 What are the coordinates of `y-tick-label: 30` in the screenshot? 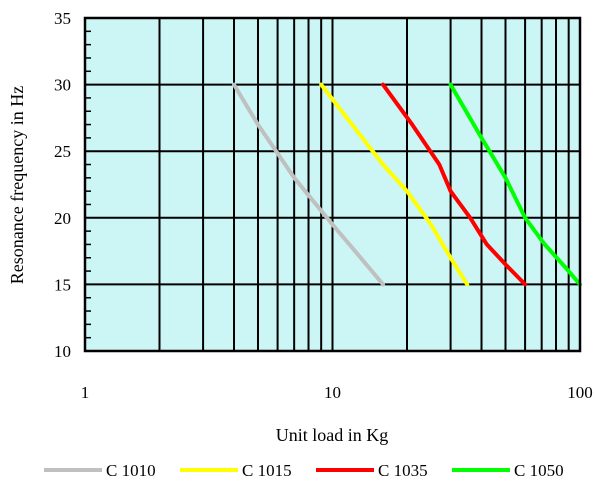 It's located at (62, 85).